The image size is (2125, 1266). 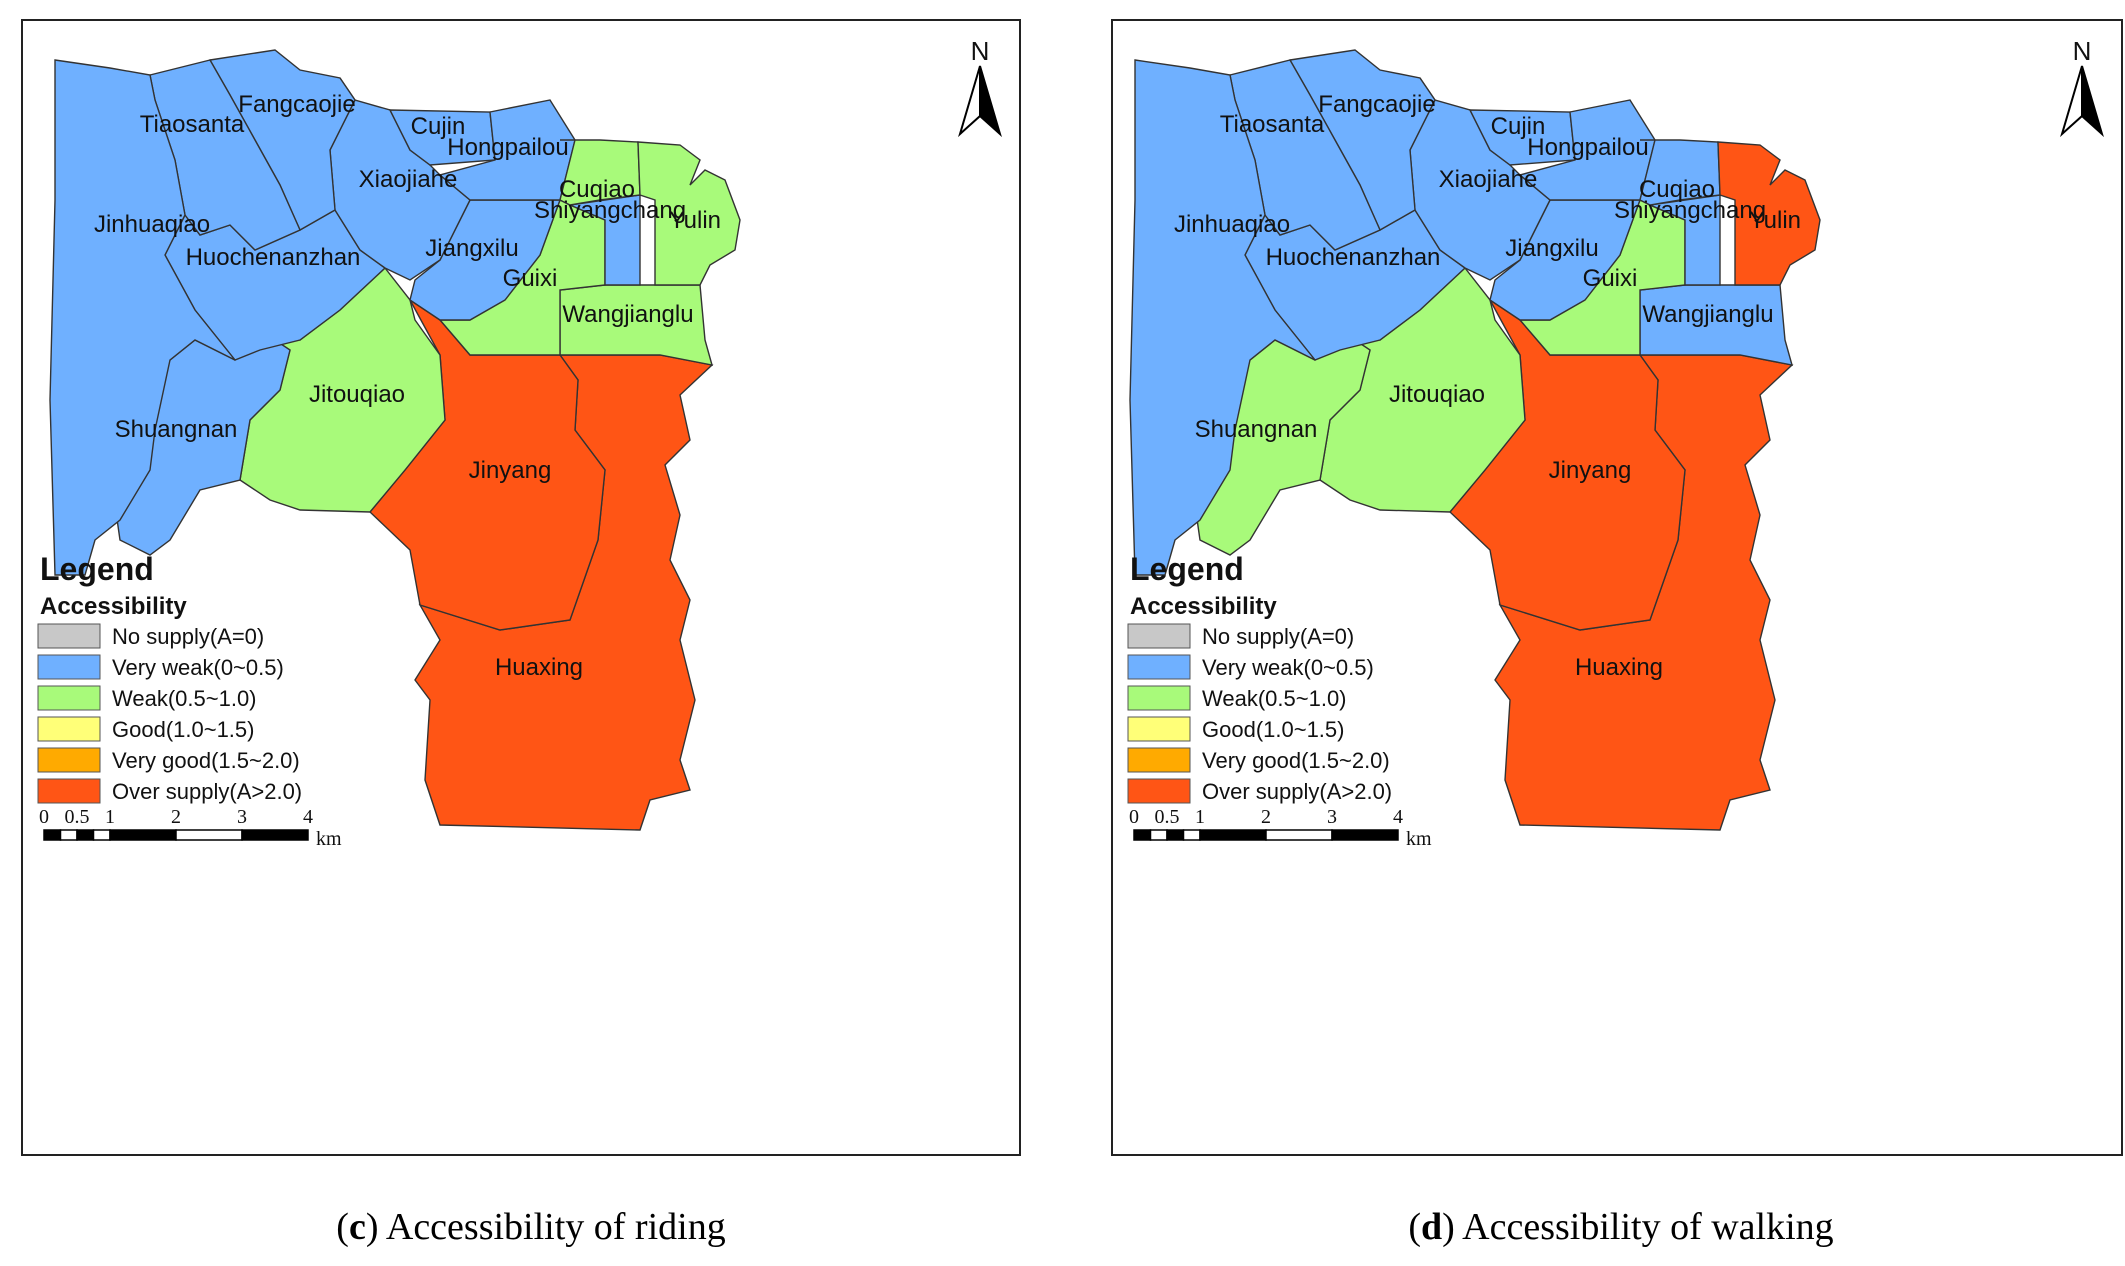 I want to click on caption-text: Accessibility of riding, so click(x=552, y=1227).